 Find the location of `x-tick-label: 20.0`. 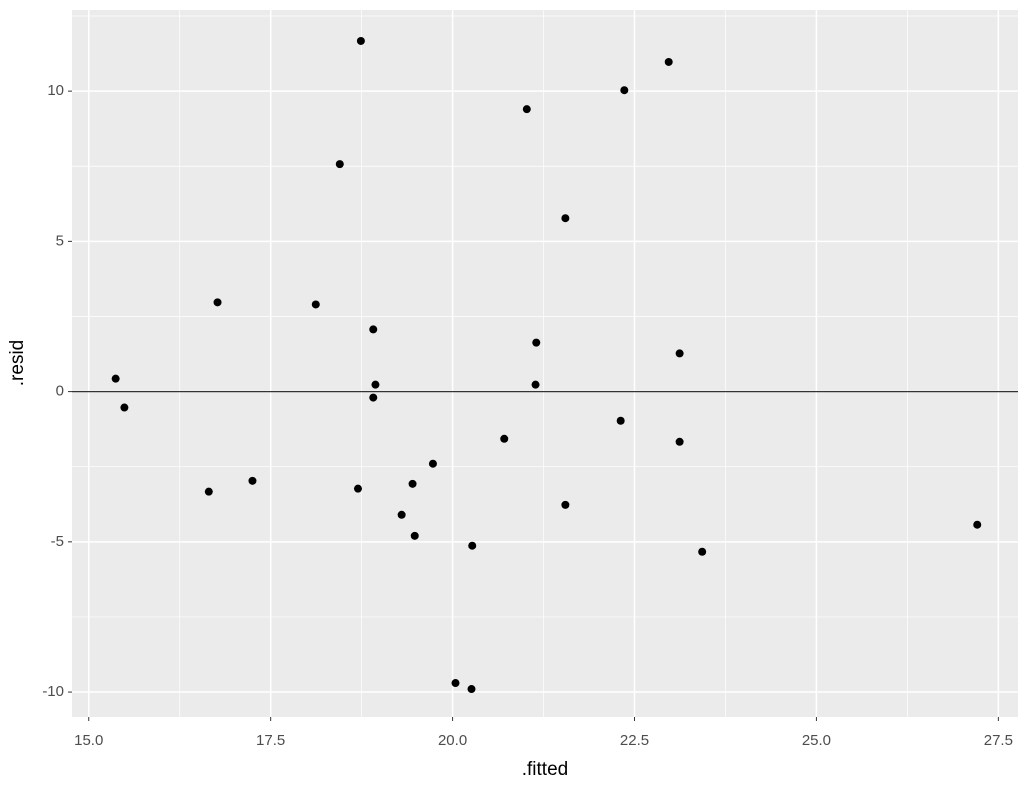

x-tick-label: 20.0 is located at coordinates (452, 740).